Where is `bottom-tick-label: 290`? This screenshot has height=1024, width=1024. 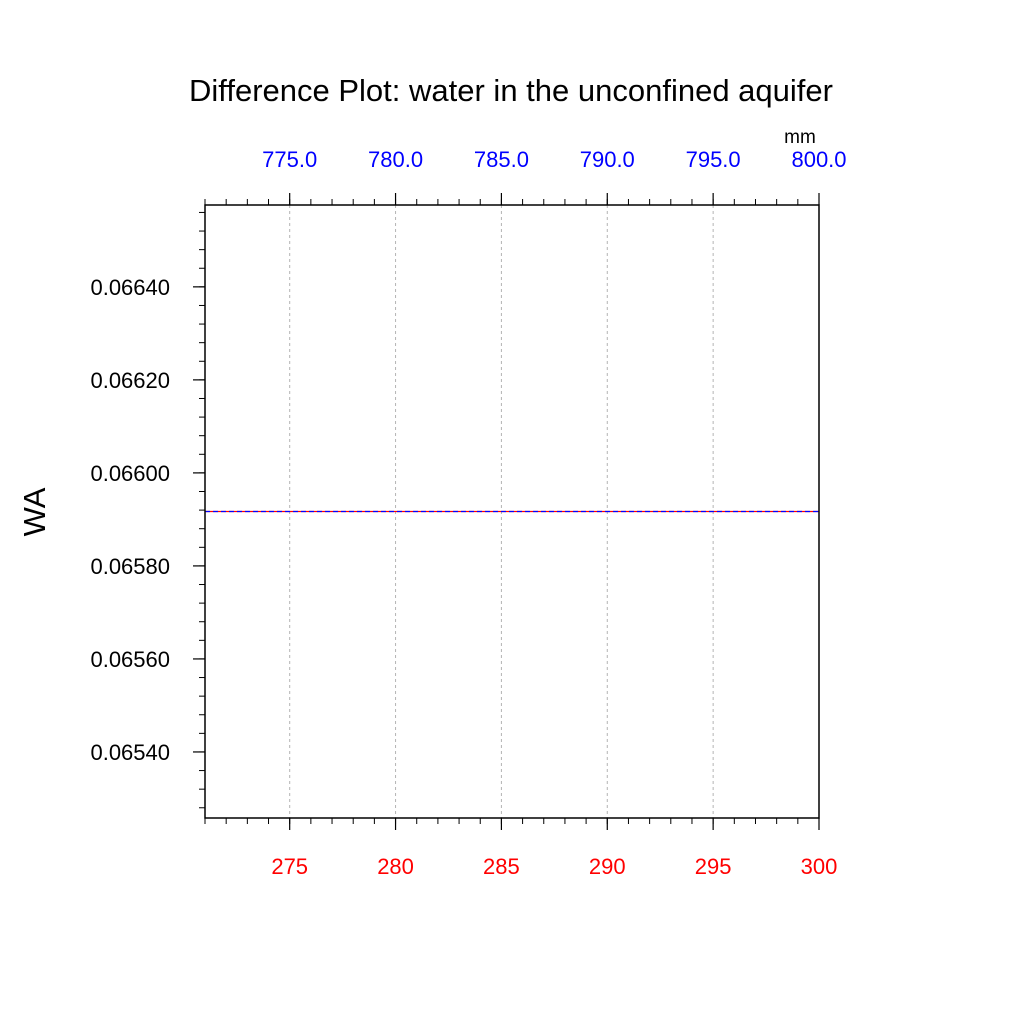
bottom-tick-label: 290 is located at coordinates (607, 866).